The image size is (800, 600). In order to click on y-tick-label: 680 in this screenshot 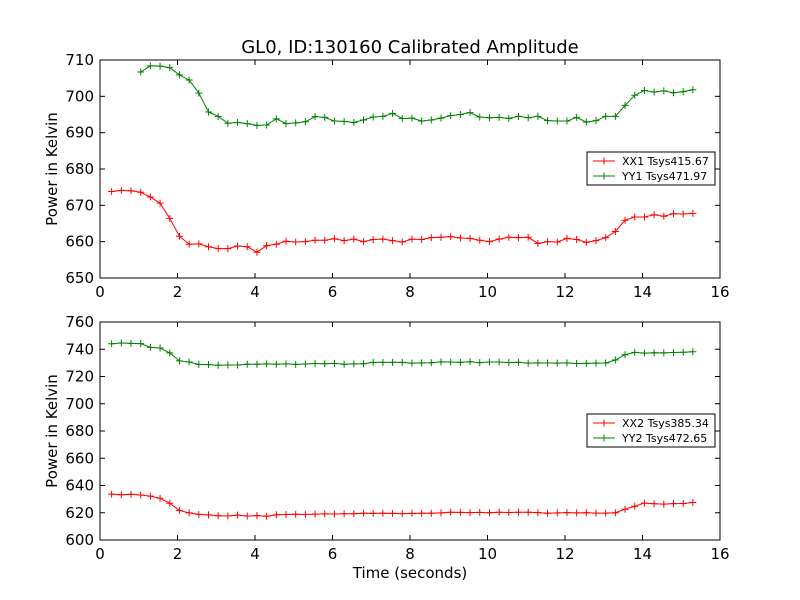, I will do `click(79, 431)`.